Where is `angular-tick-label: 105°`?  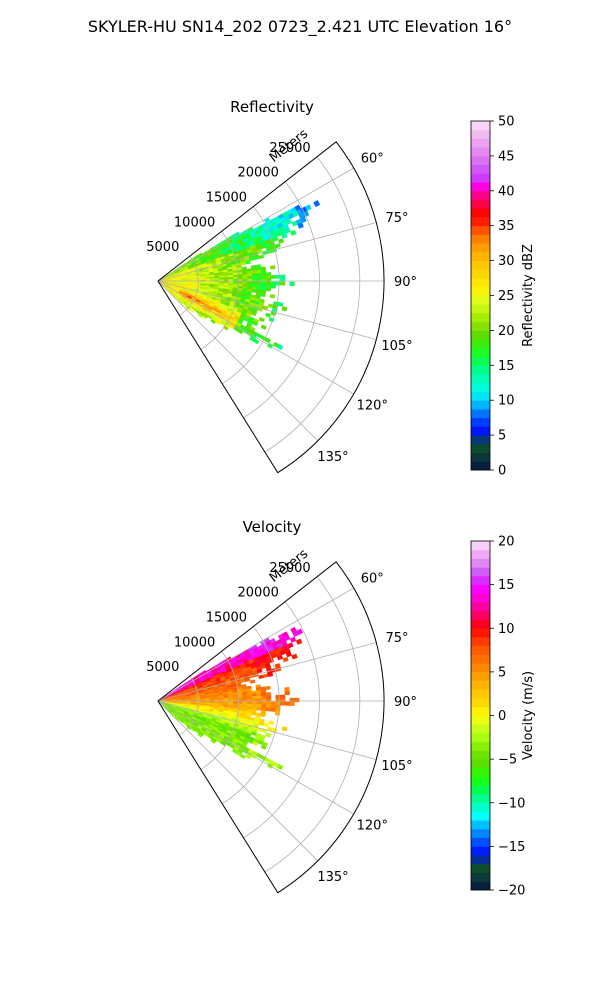
angular-tick-label: 105° is located at coordinates (396, 346).